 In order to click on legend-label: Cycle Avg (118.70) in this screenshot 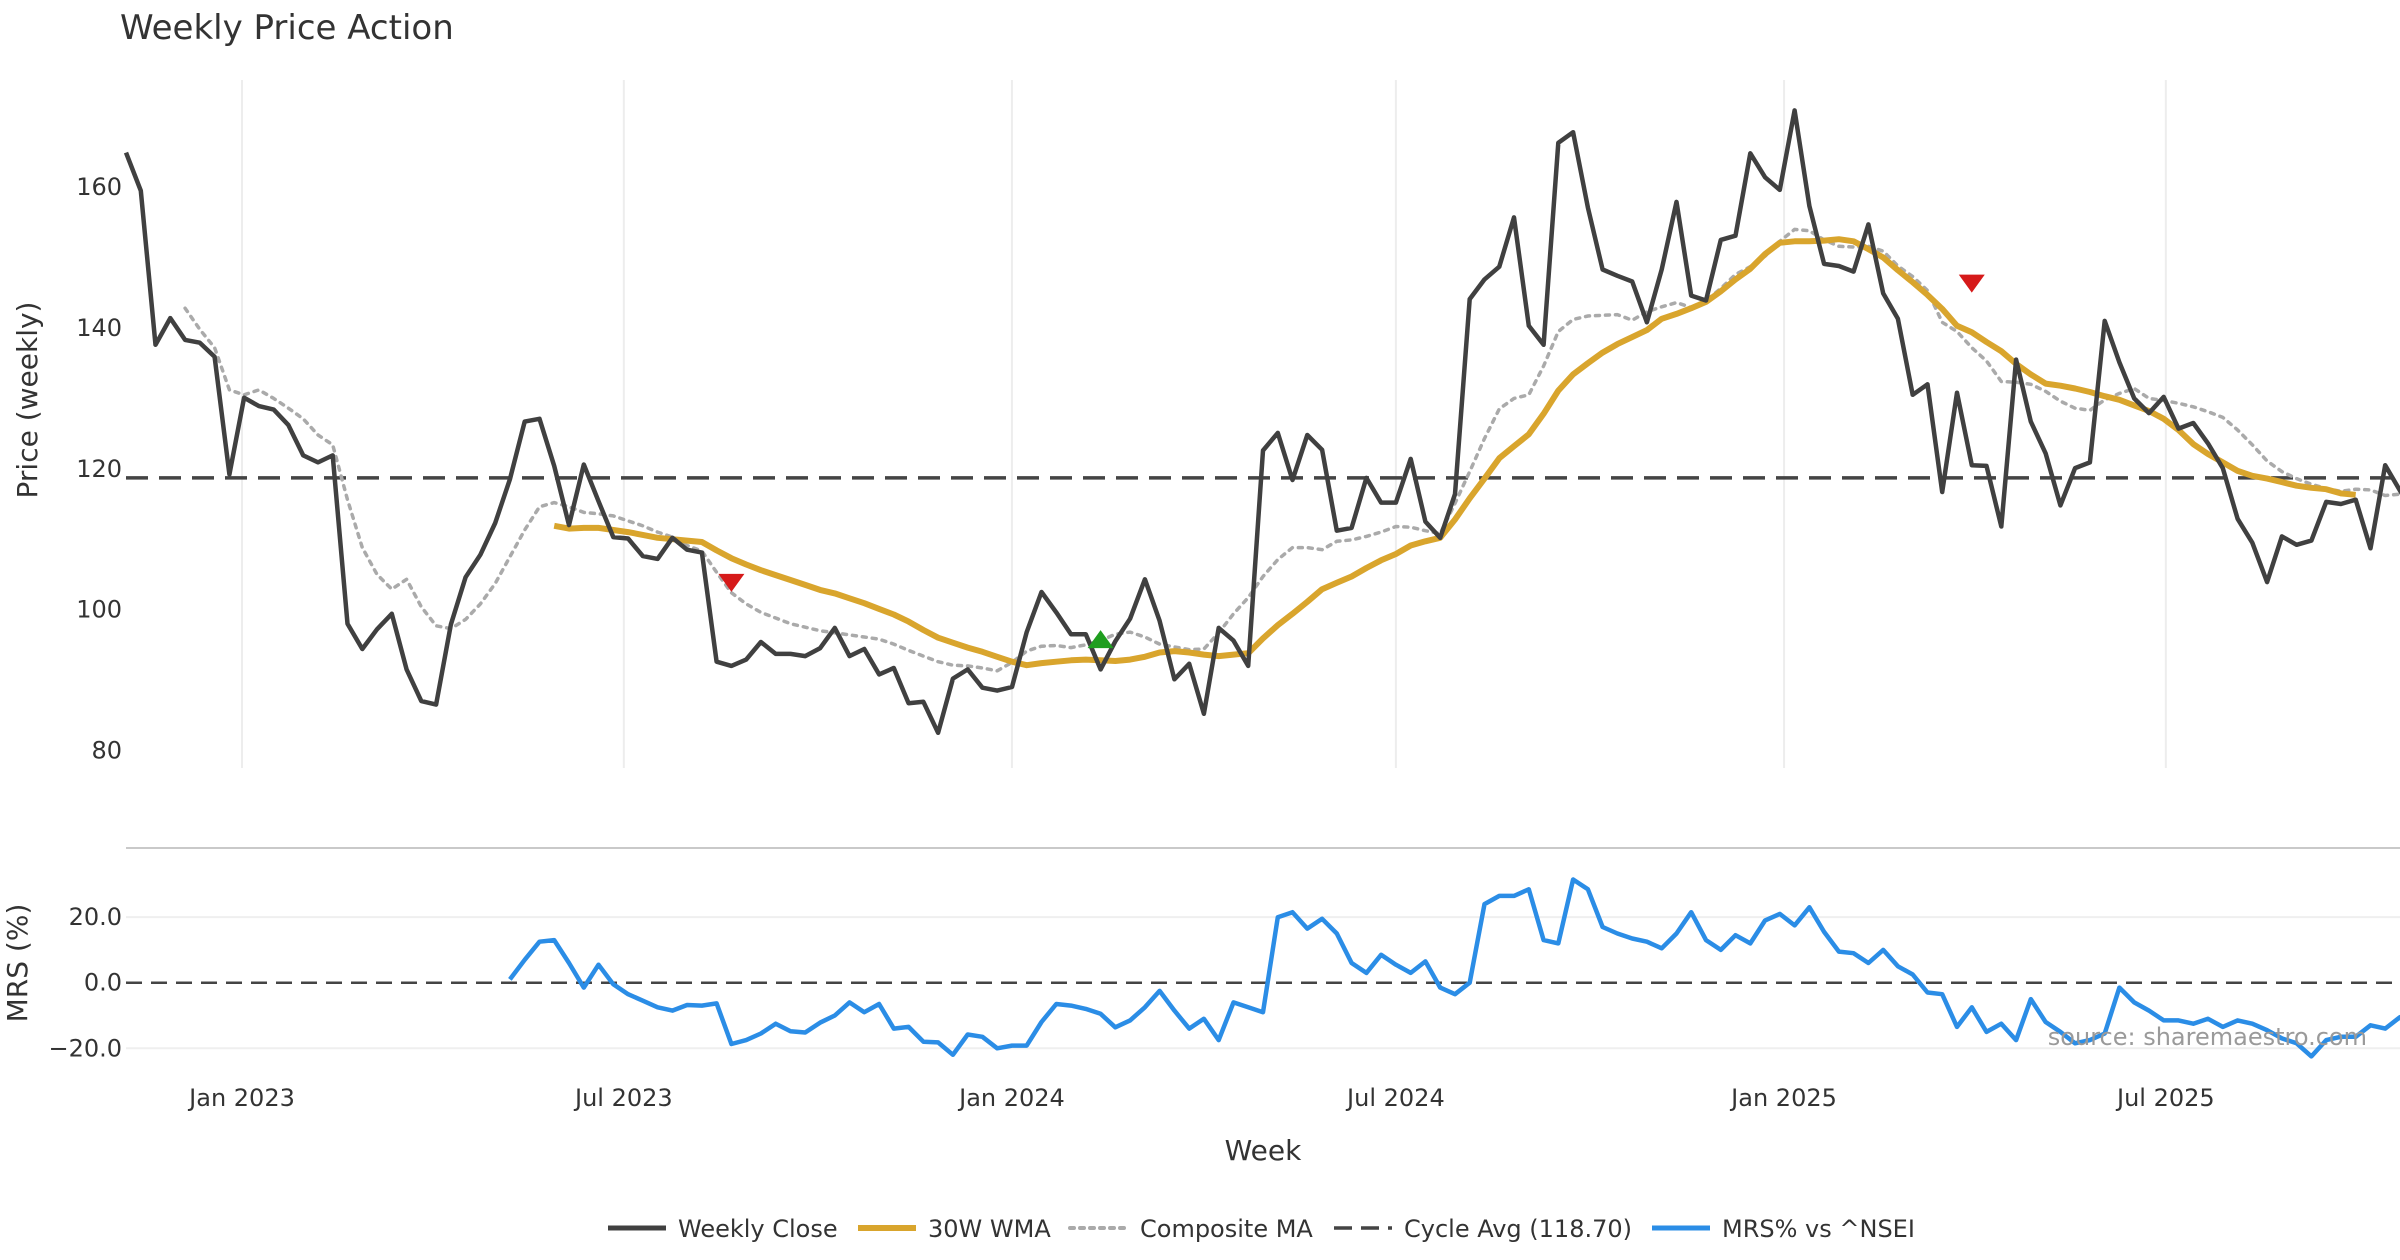, I will do `click(1518, 1229)`.